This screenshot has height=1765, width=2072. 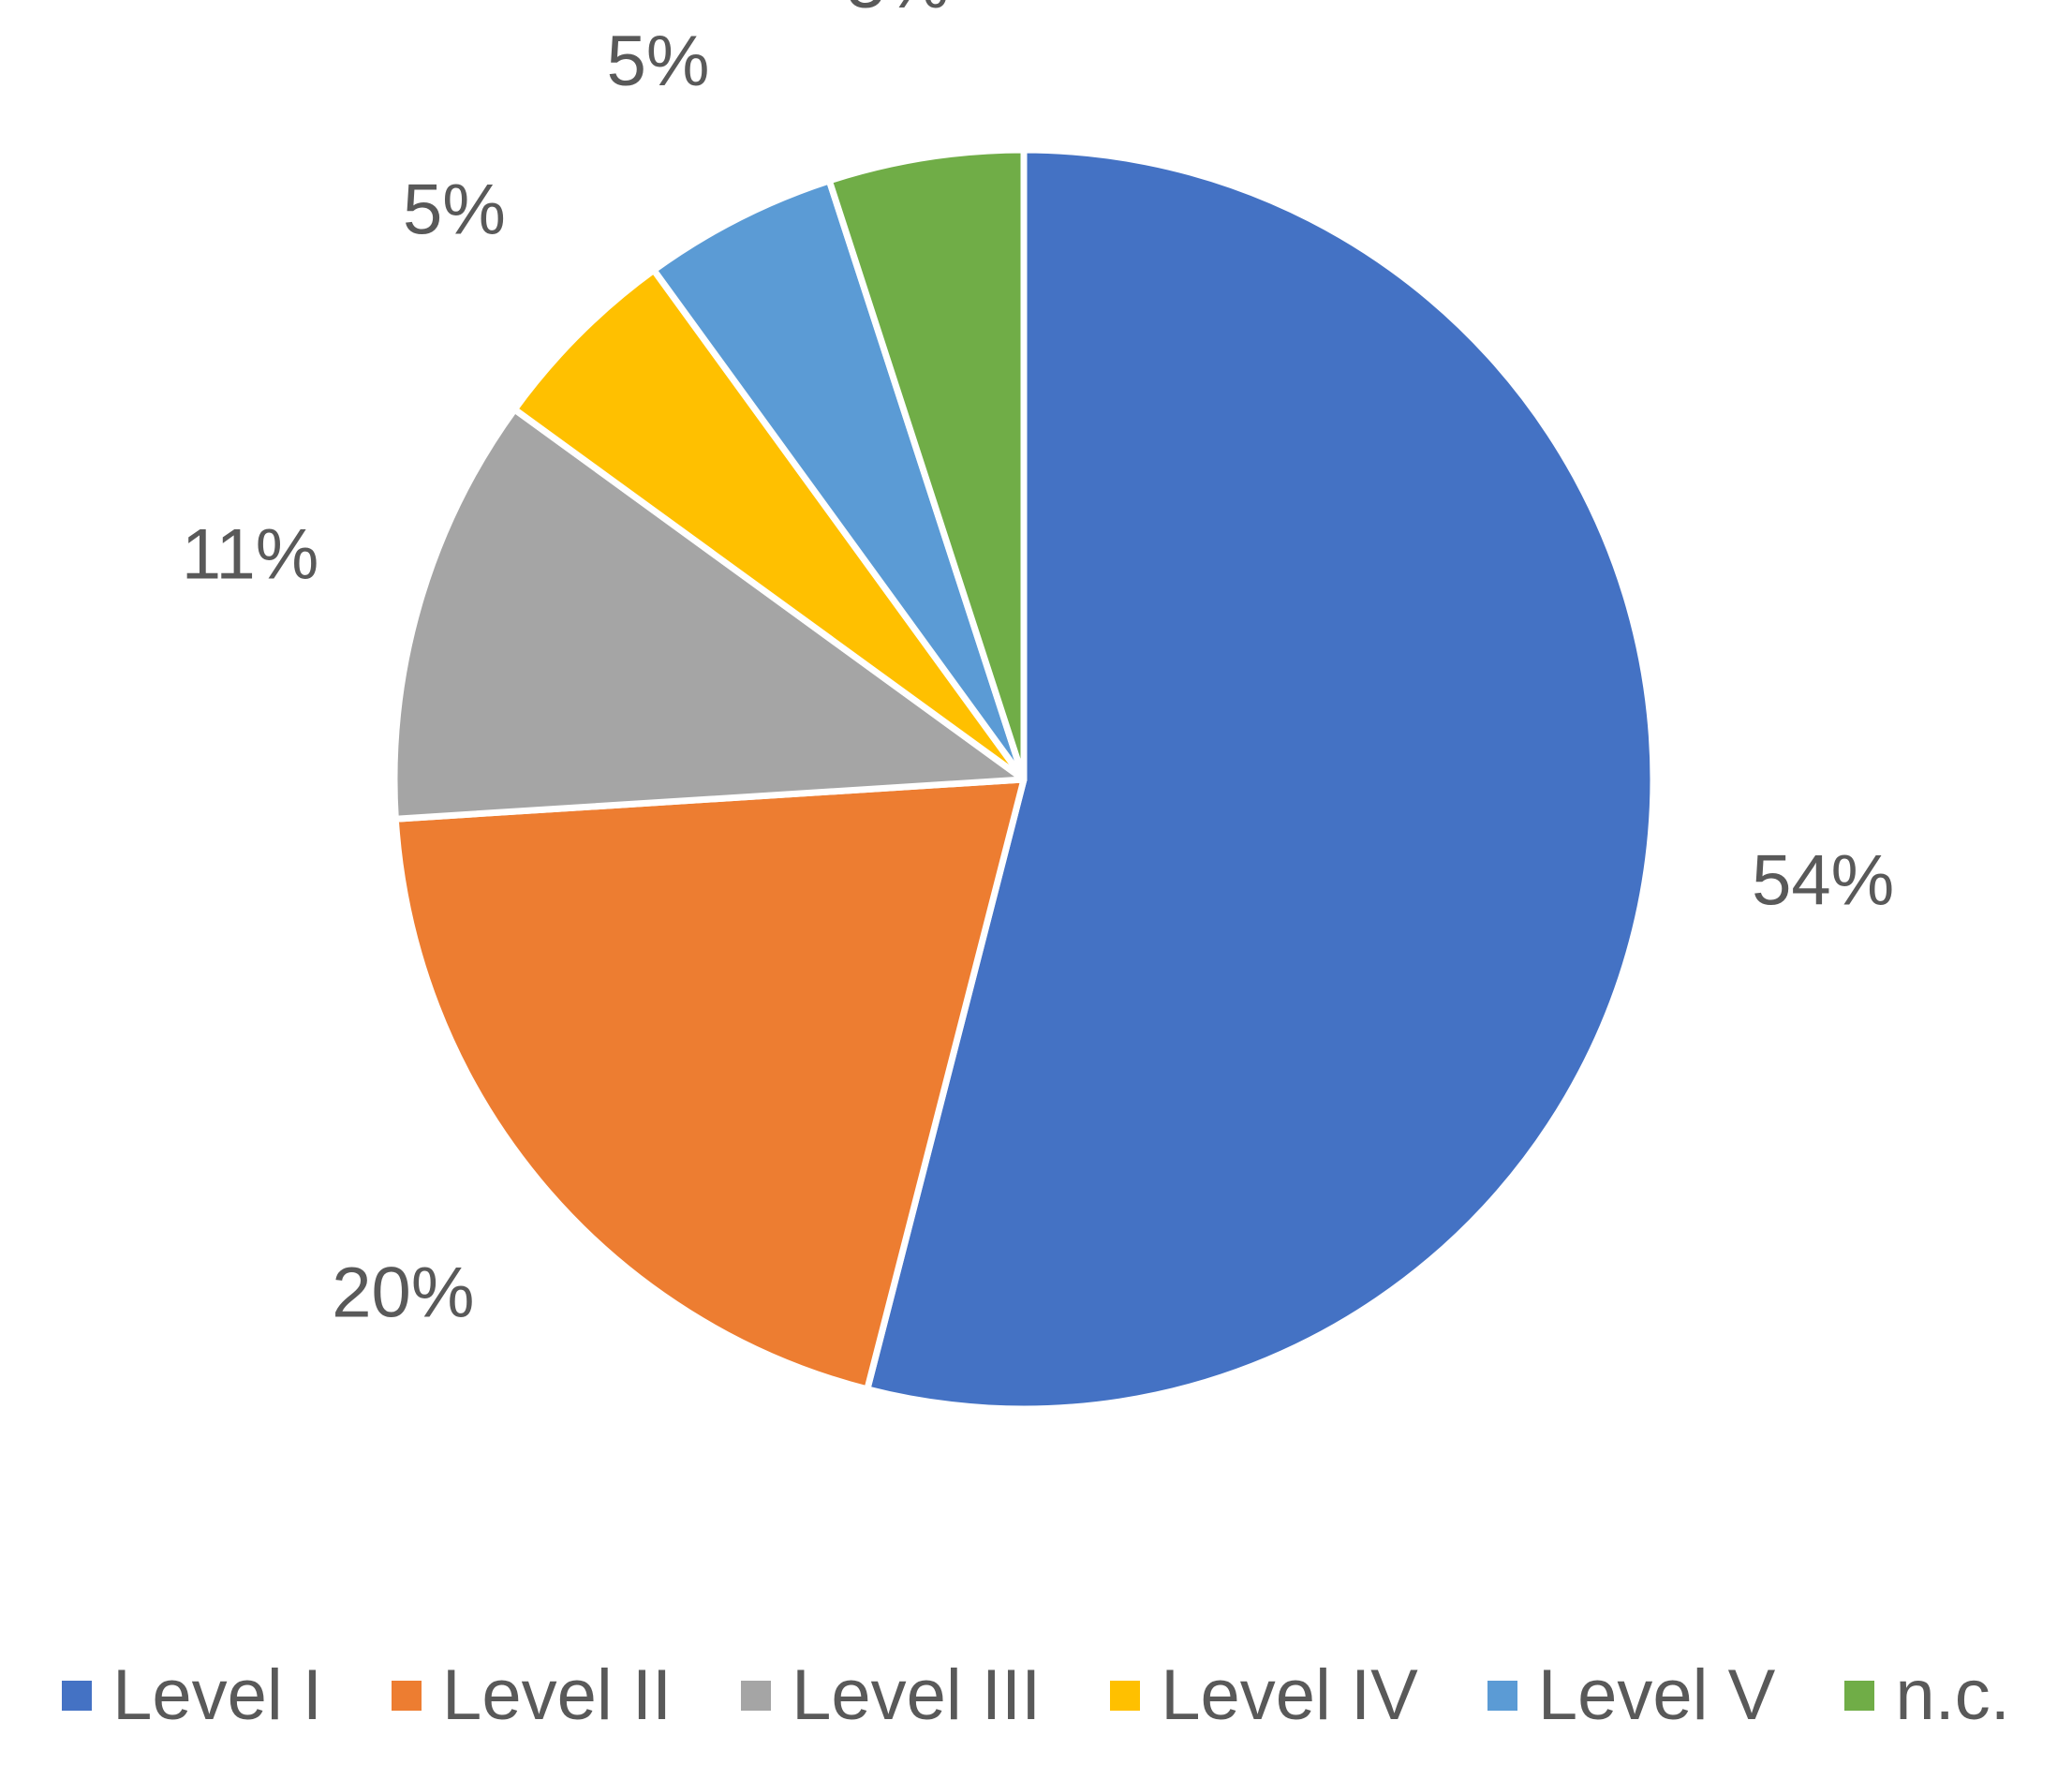 I want to click on legend-item-level-iii: Level III, so click(x=891, y=1695).